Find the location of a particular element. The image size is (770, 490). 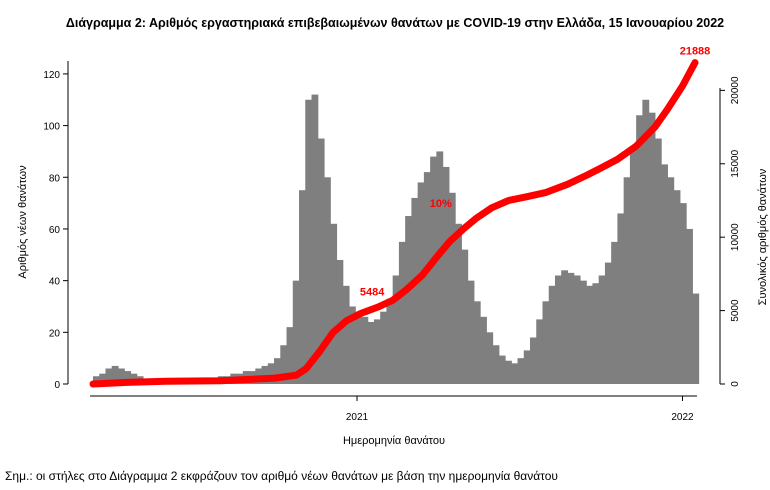

left-ticks-group: 0 20 40 60 80 100 120 is located at coordinates (55, 230).